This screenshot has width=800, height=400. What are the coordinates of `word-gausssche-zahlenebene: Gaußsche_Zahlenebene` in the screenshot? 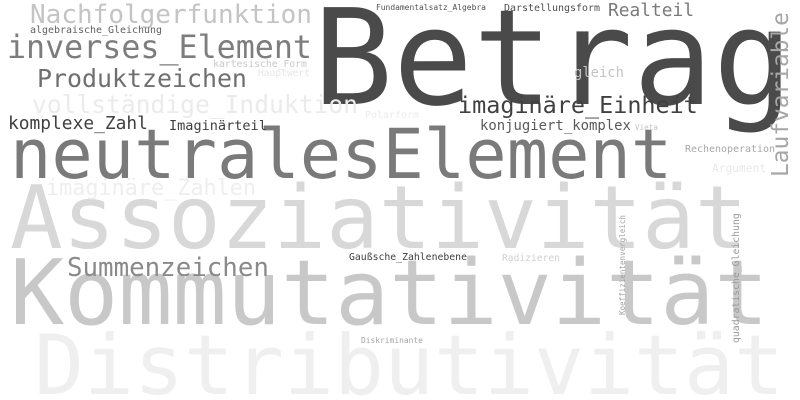 It's located at (408, 258).